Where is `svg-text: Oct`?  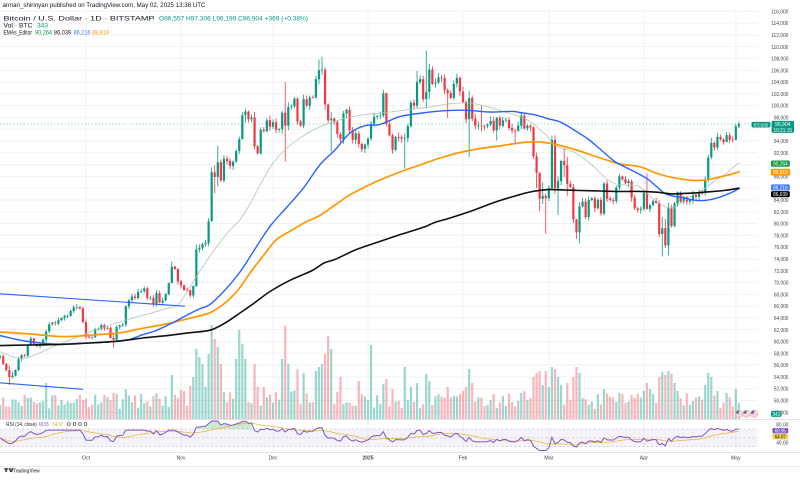
svg-text: Oct is located at coordinates (86, 459).